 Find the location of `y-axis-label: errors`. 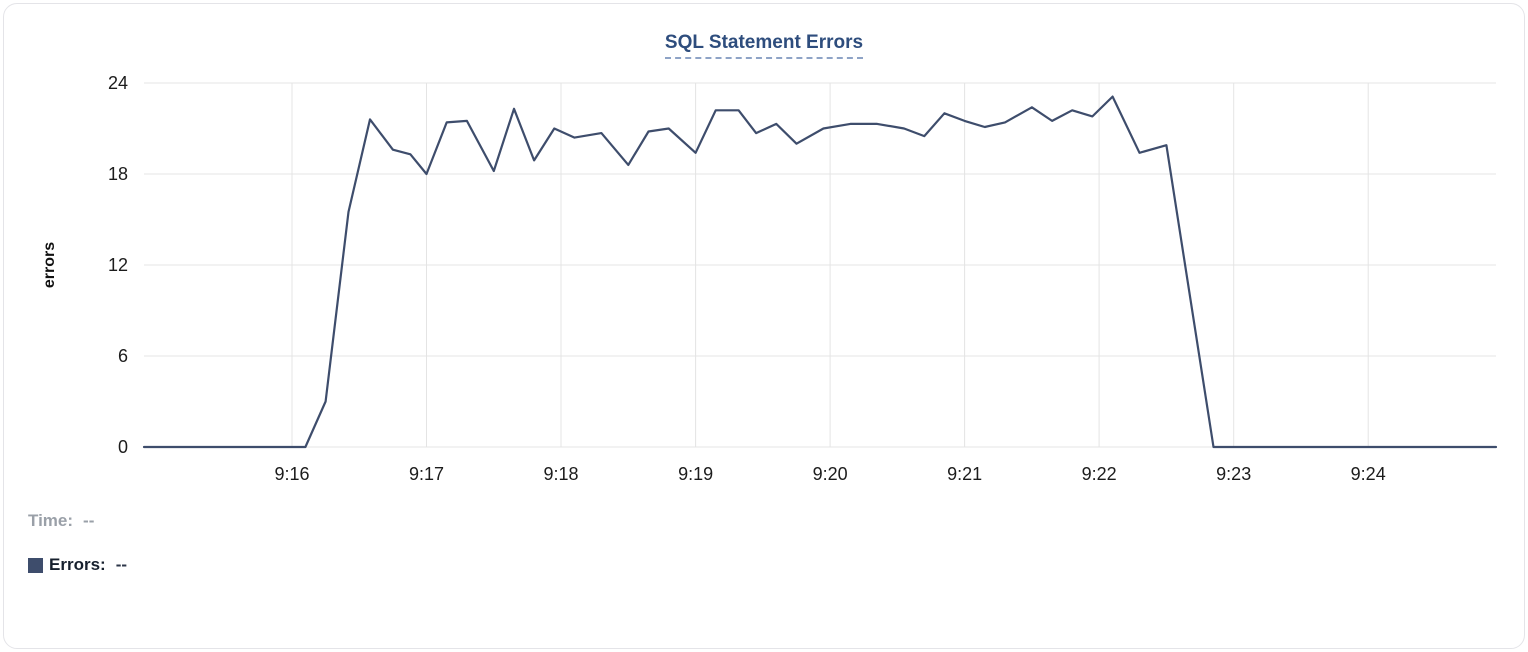

y-axis-label: errors is located at coordinates (49, 265).